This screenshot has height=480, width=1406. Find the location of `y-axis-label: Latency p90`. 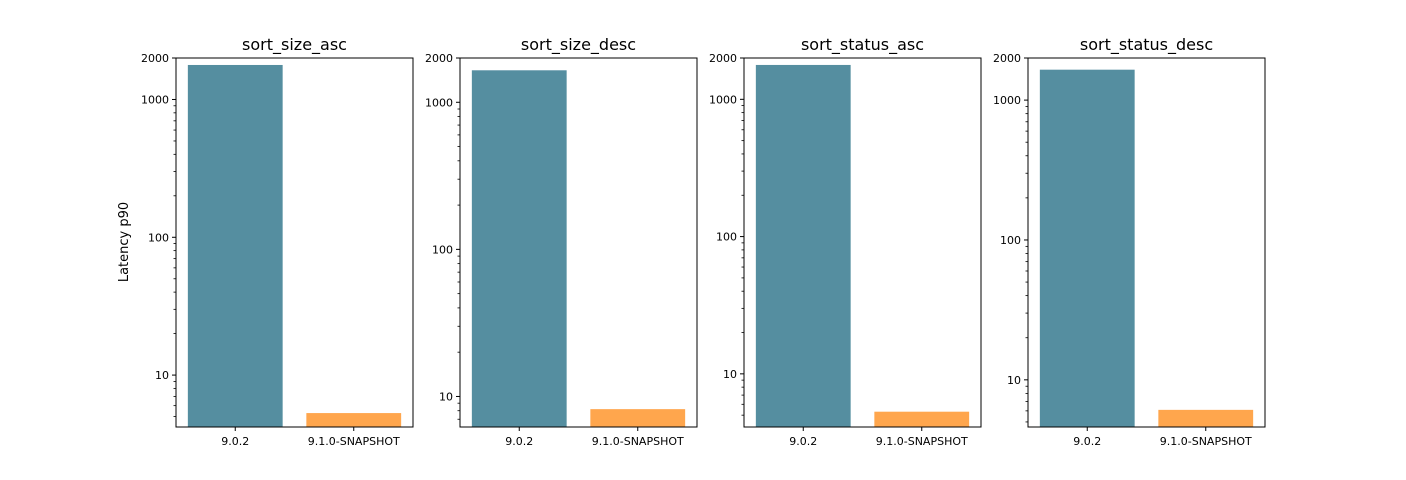

y-axis-label: Latency p90 is located at coordinates (124, 242).